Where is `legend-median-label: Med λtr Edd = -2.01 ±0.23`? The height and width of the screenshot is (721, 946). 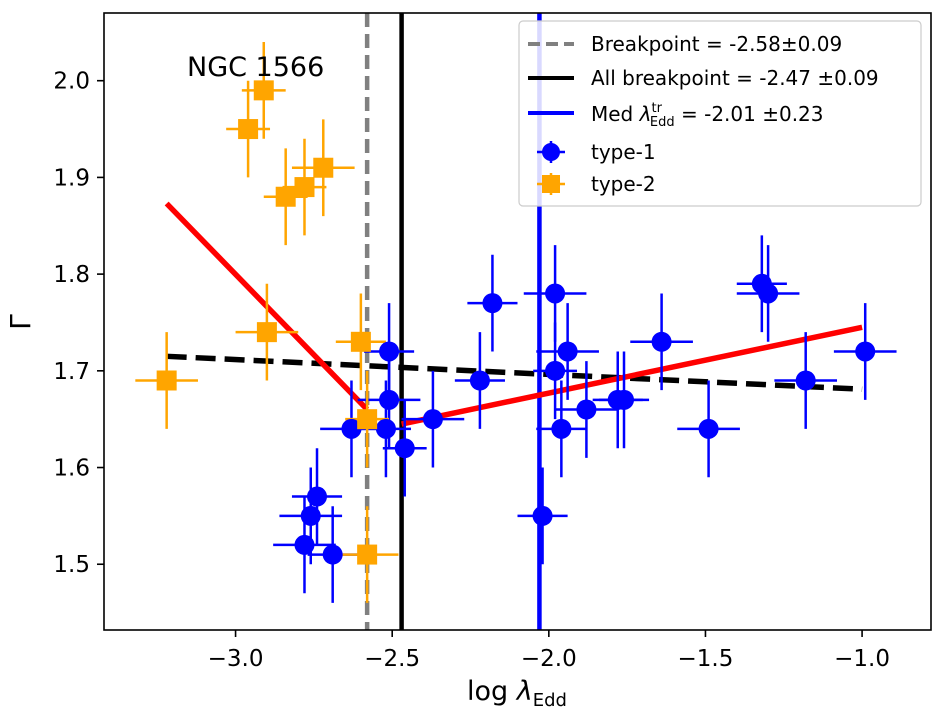
legend-median-label: Med λtr Edd = -2.01 ±0.23 is located at coordinates (707, 115).